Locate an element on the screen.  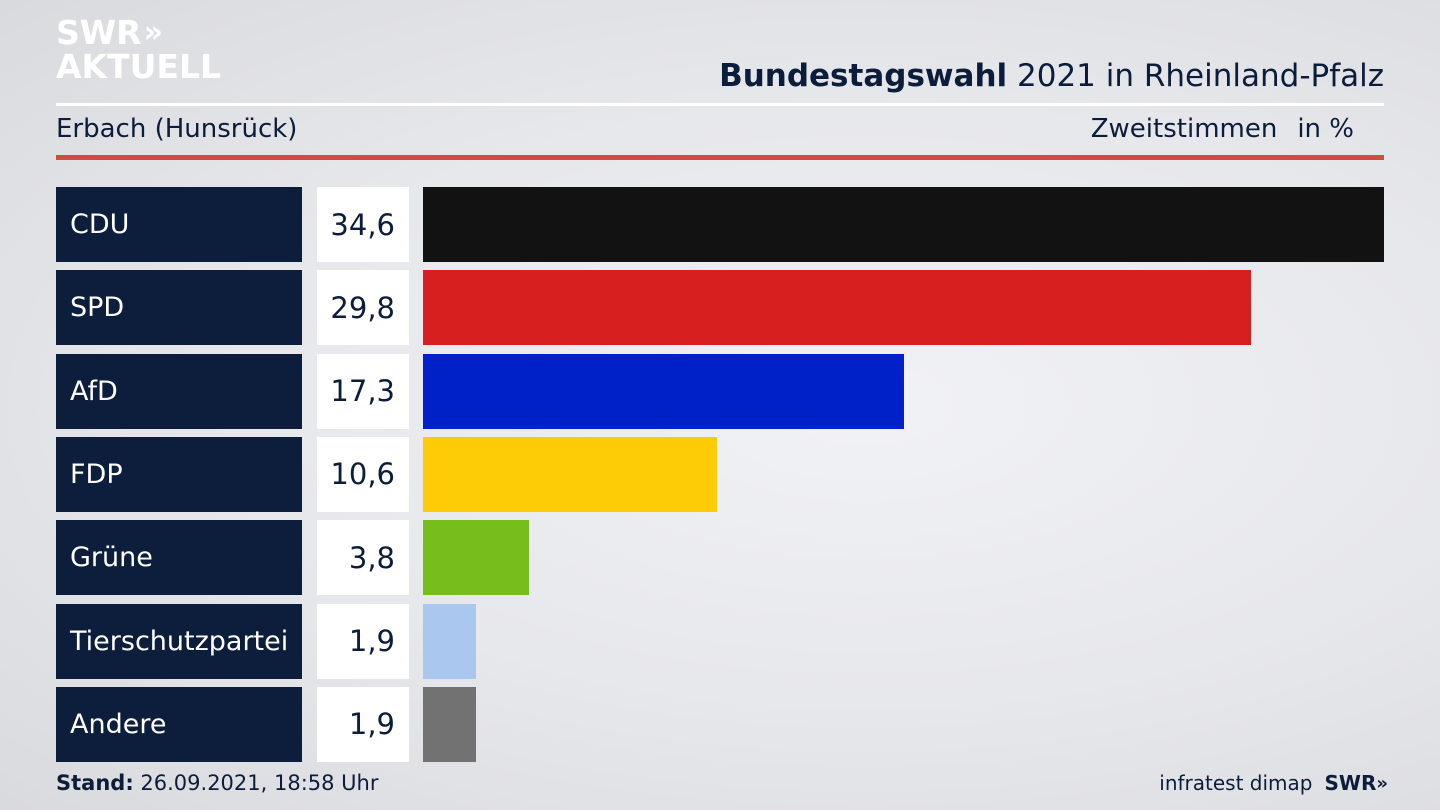
party-label: CDU is located at coordinates (179, 224).